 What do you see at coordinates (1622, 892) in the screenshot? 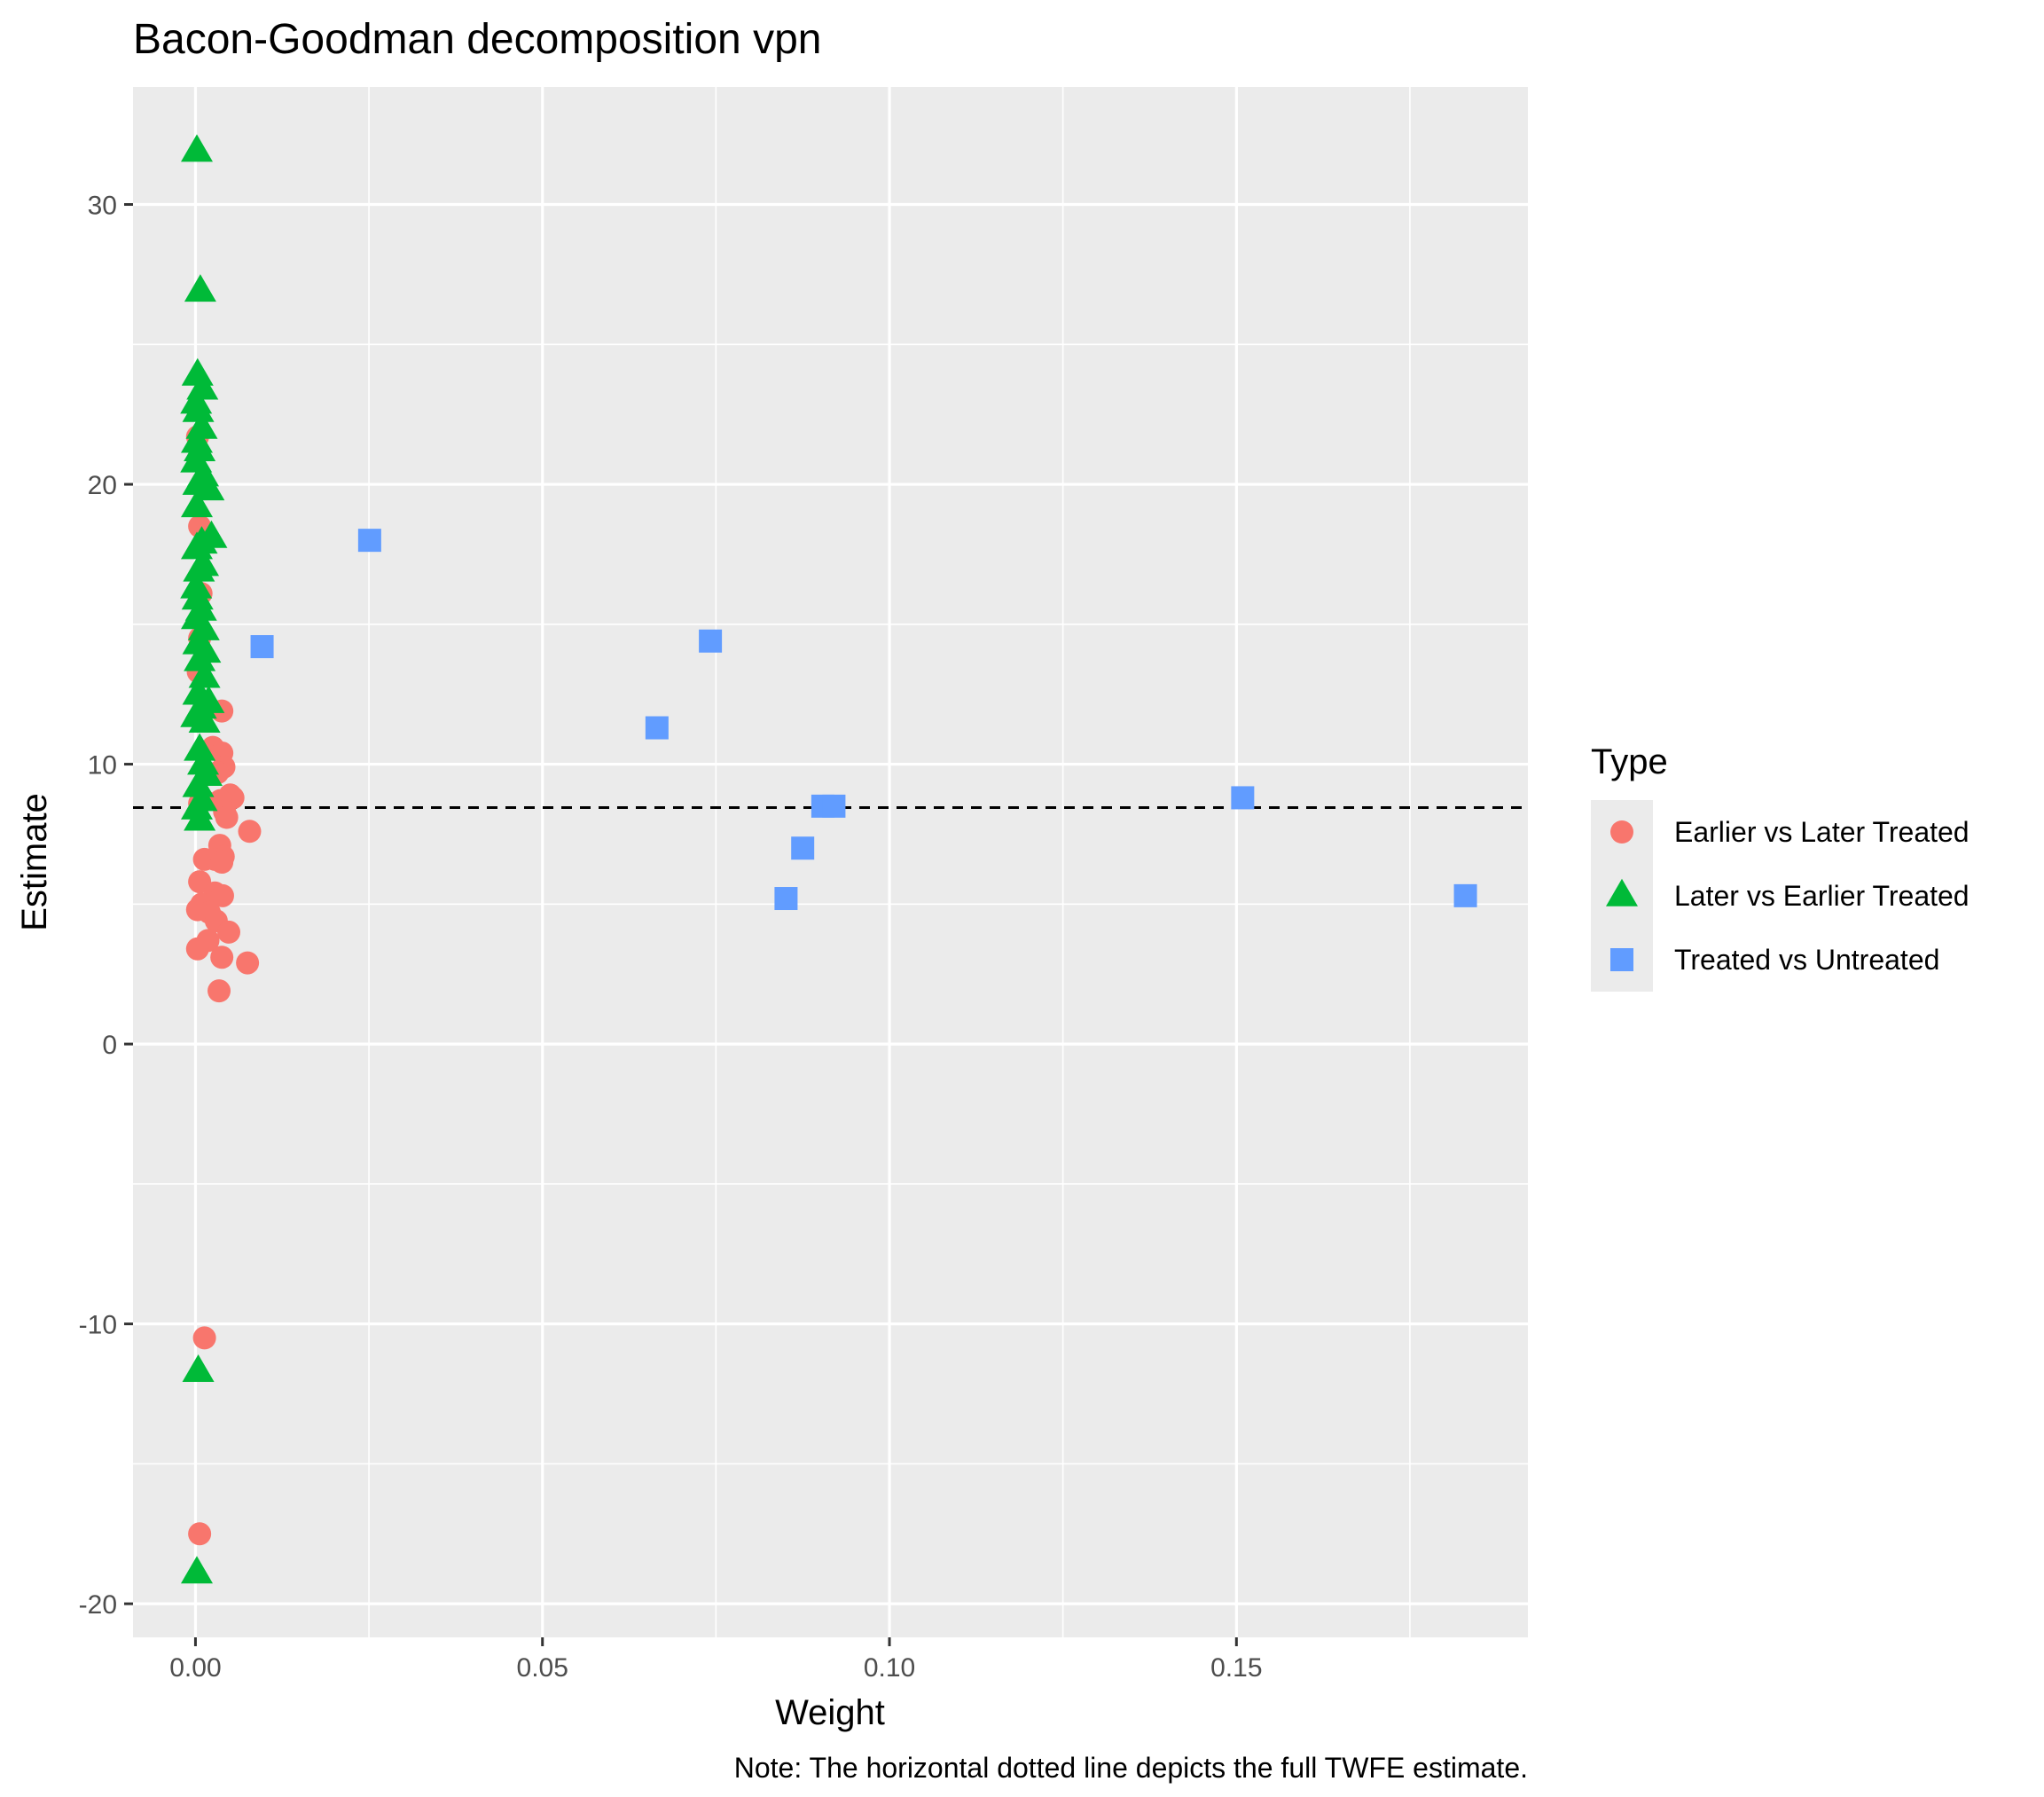
I see `legend-key-triangle` at bounding box center [1622, 892].